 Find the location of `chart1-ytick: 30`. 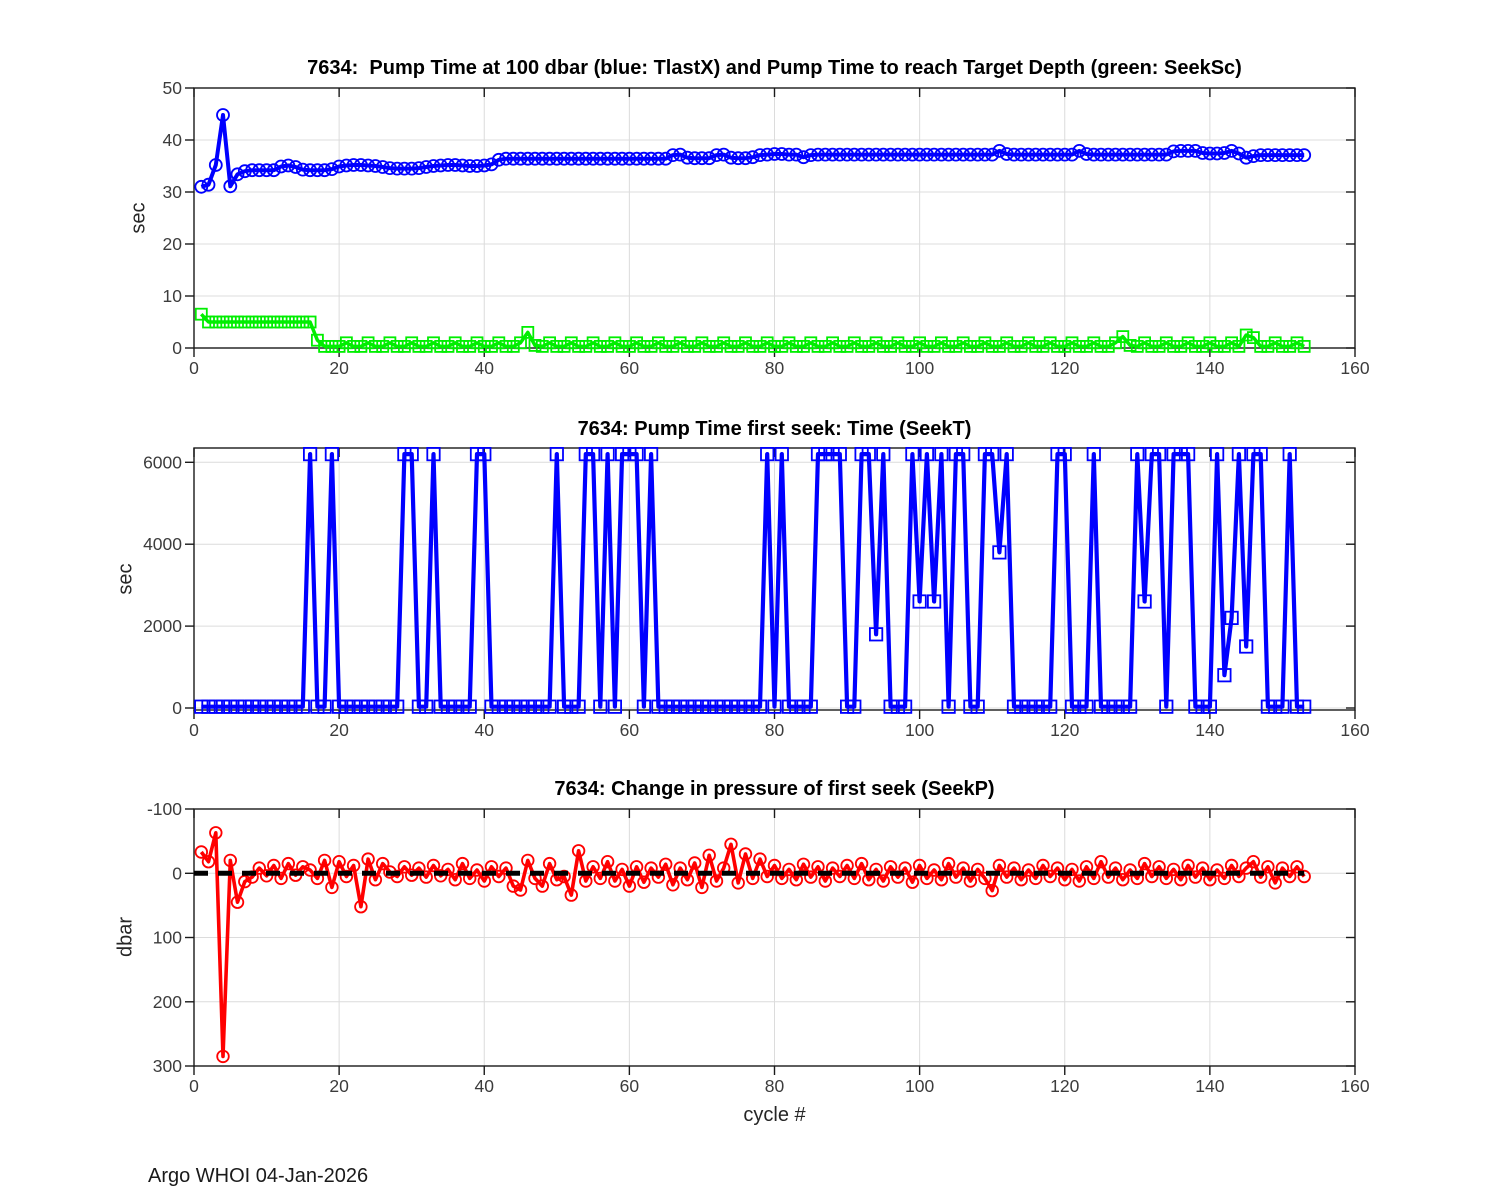

chart1-ytick: 30 is located at coordinates (173, 192).